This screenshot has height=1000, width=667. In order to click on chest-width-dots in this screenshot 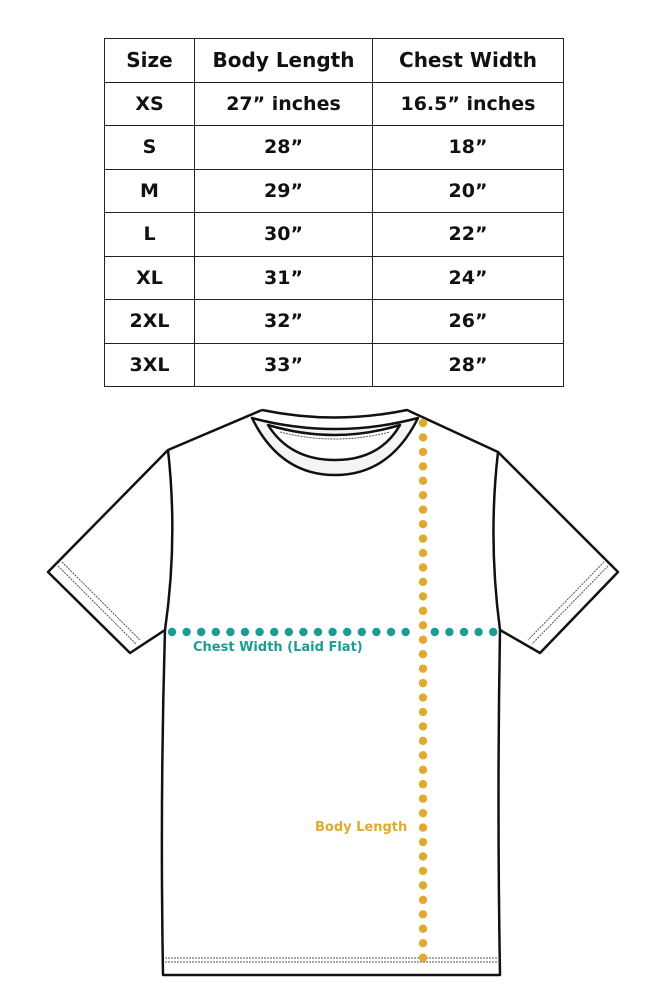, I will do `click(332, 632)`.